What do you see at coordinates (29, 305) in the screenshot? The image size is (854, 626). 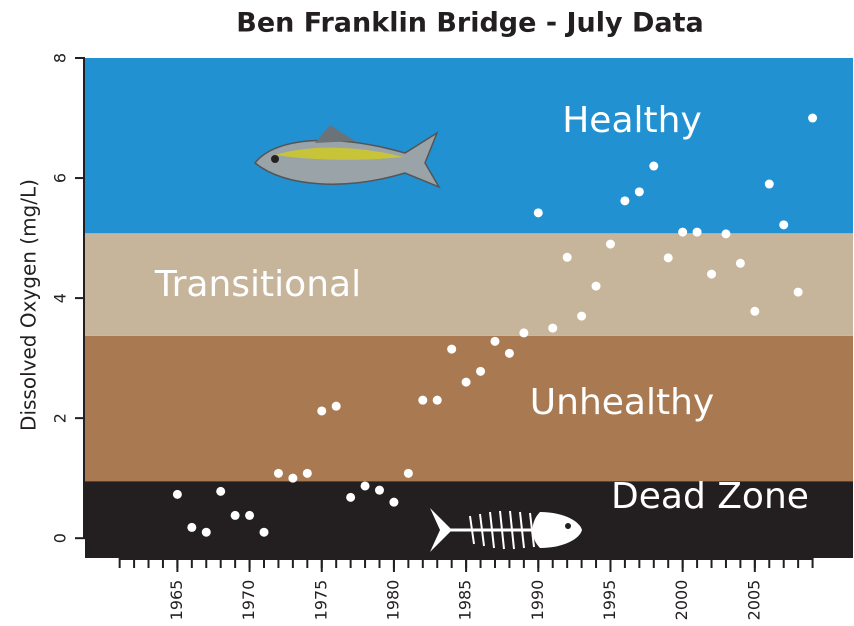 I see `y-axis-label: Dissolved Oxygen (mg/L)` at bounding box center [29, 305].